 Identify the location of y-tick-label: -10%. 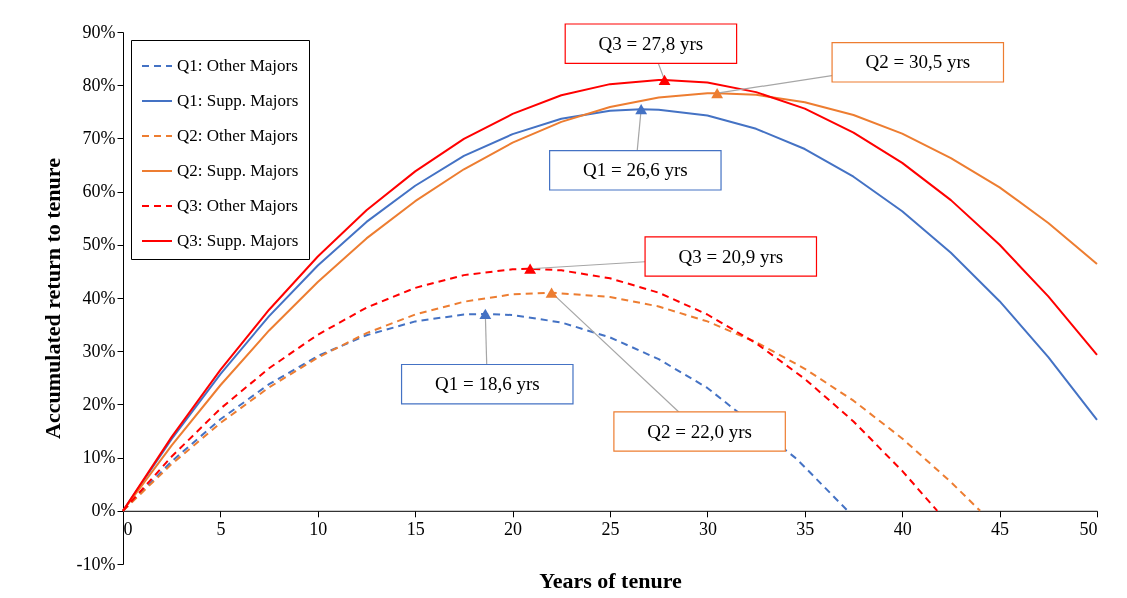
(96, 563).